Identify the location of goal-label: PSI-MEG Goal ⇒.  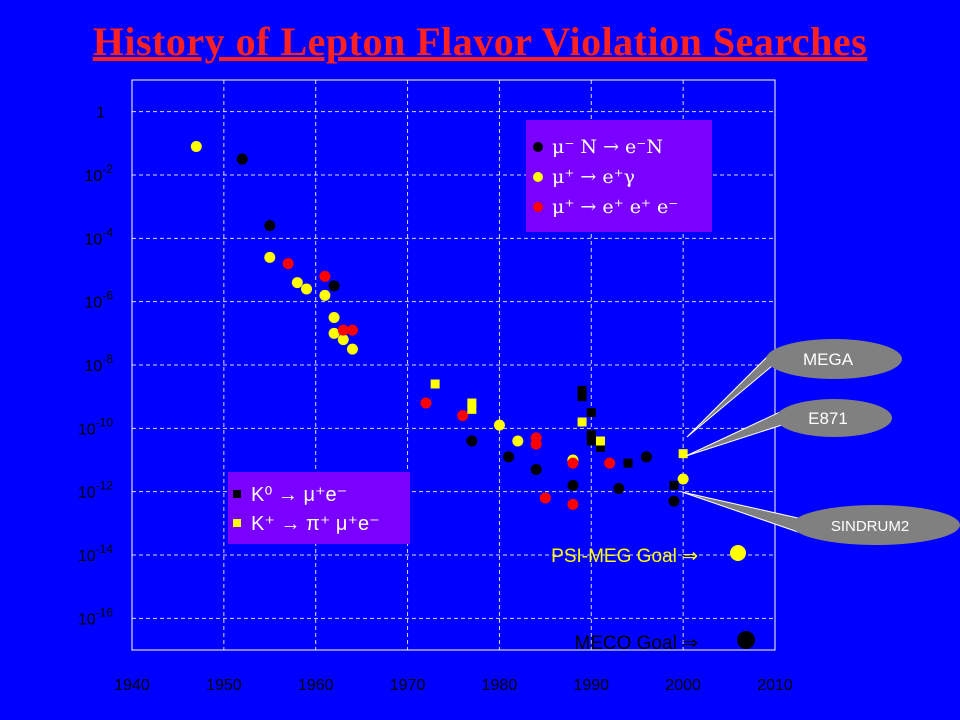
(624, 556).